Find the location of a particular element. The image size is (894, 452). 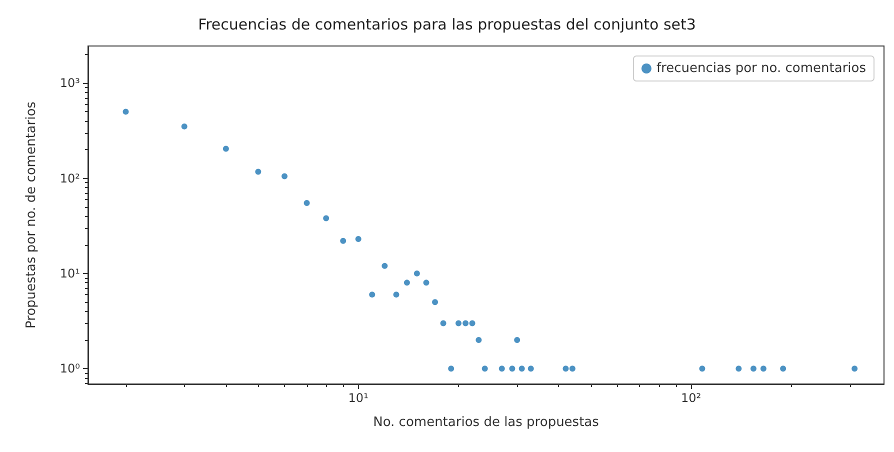

y-axis-title: Propuestas por no. de comentarios is located at coordinates (31, 214).